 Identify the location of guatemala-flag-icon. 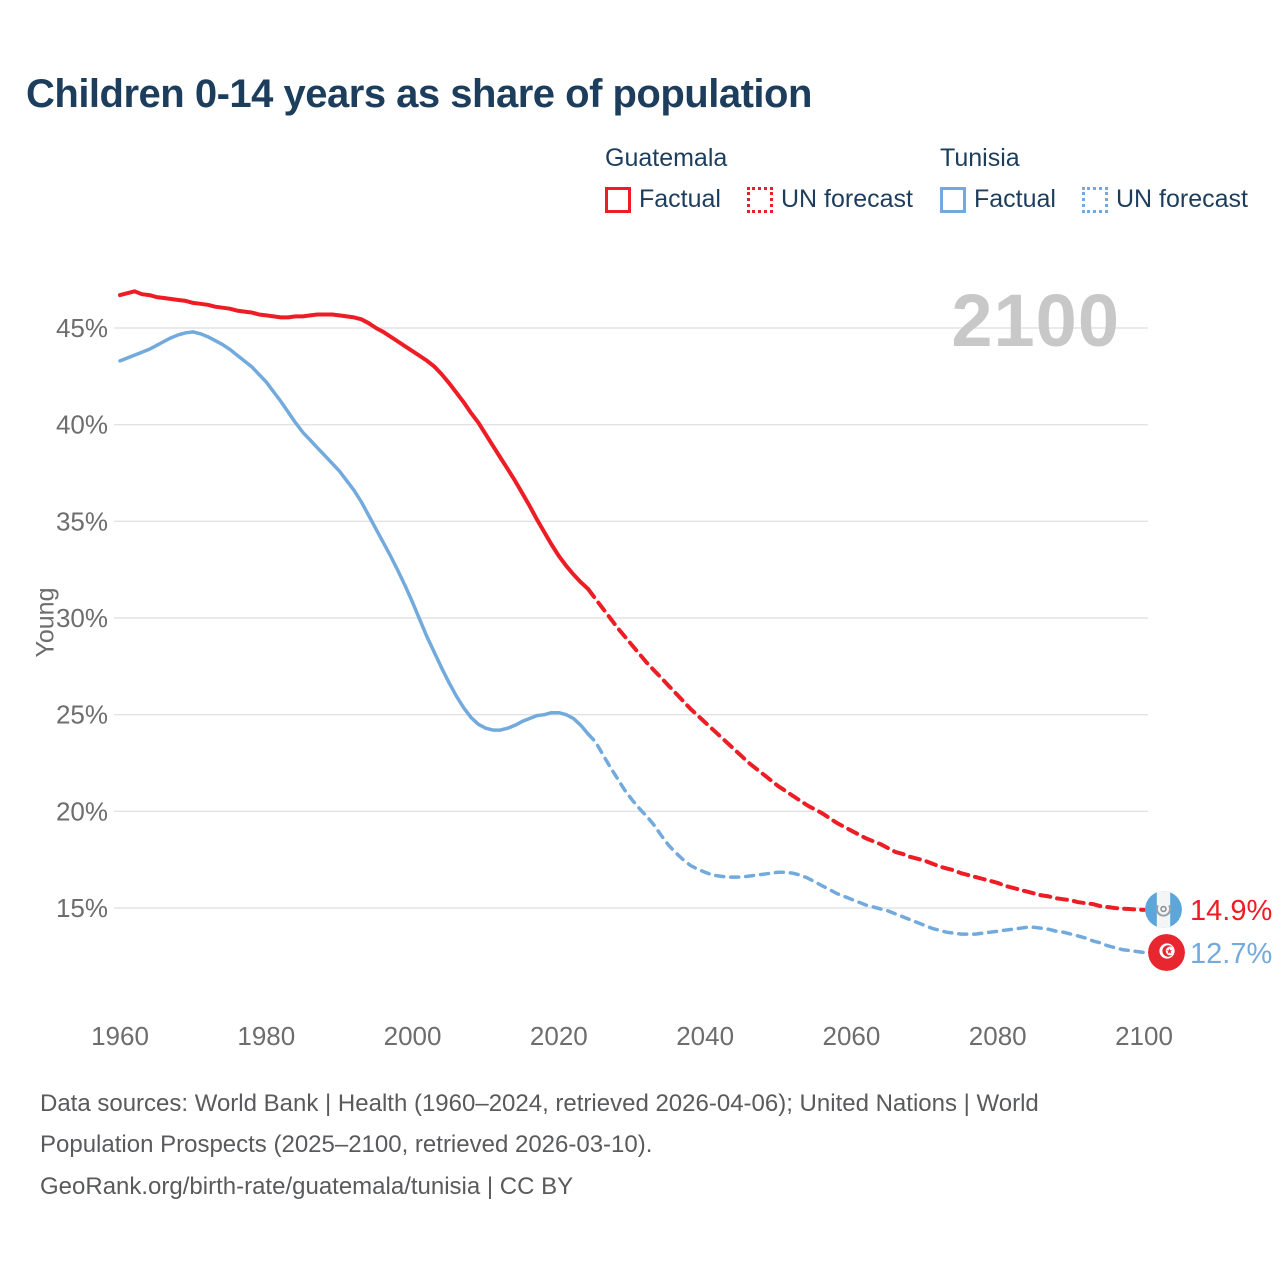
(1163, 909).